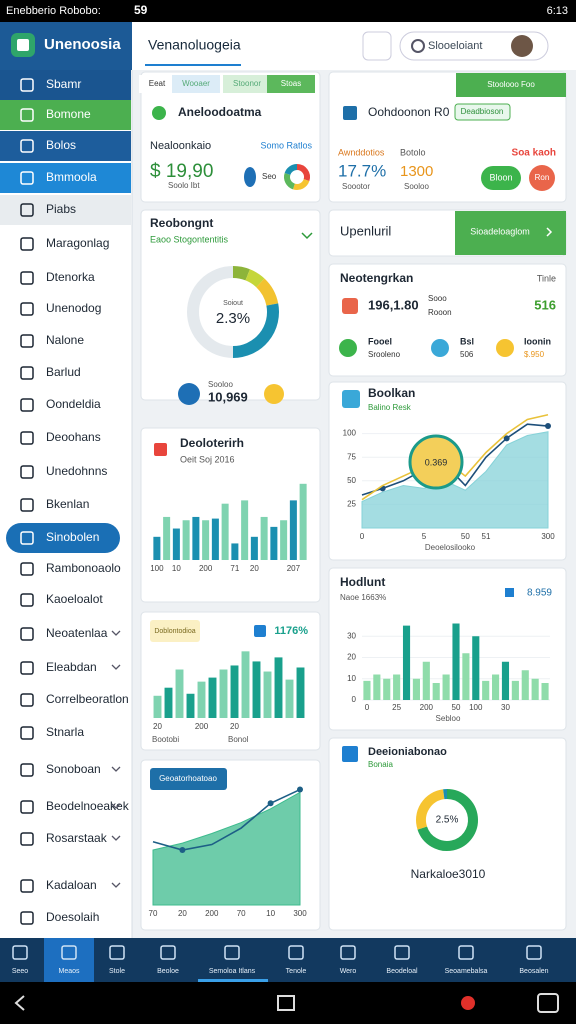  I want to click on sidebar-item: Beodelnoeakek, so click(88, 806).